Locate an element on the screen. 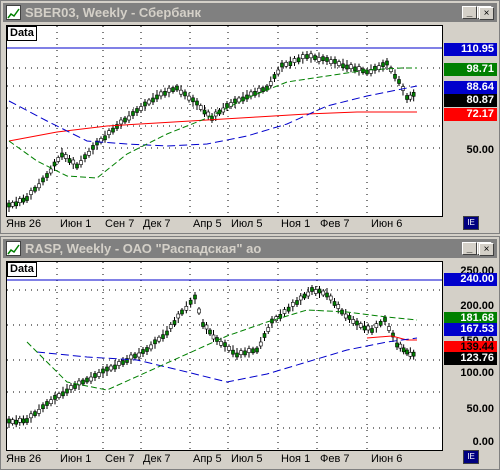  y-tick-label: 200.00 is located at coordinates (477, 306).